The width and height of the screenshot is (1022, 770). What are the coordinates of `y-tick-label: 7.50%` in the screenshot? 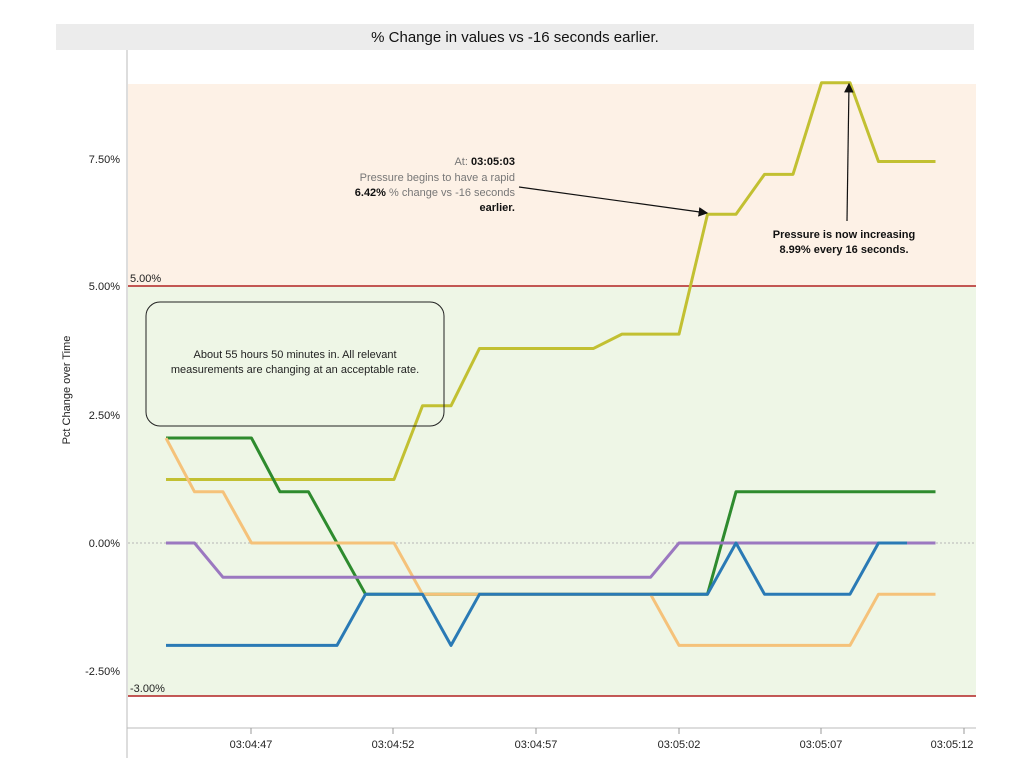 It's located at (104, 160).